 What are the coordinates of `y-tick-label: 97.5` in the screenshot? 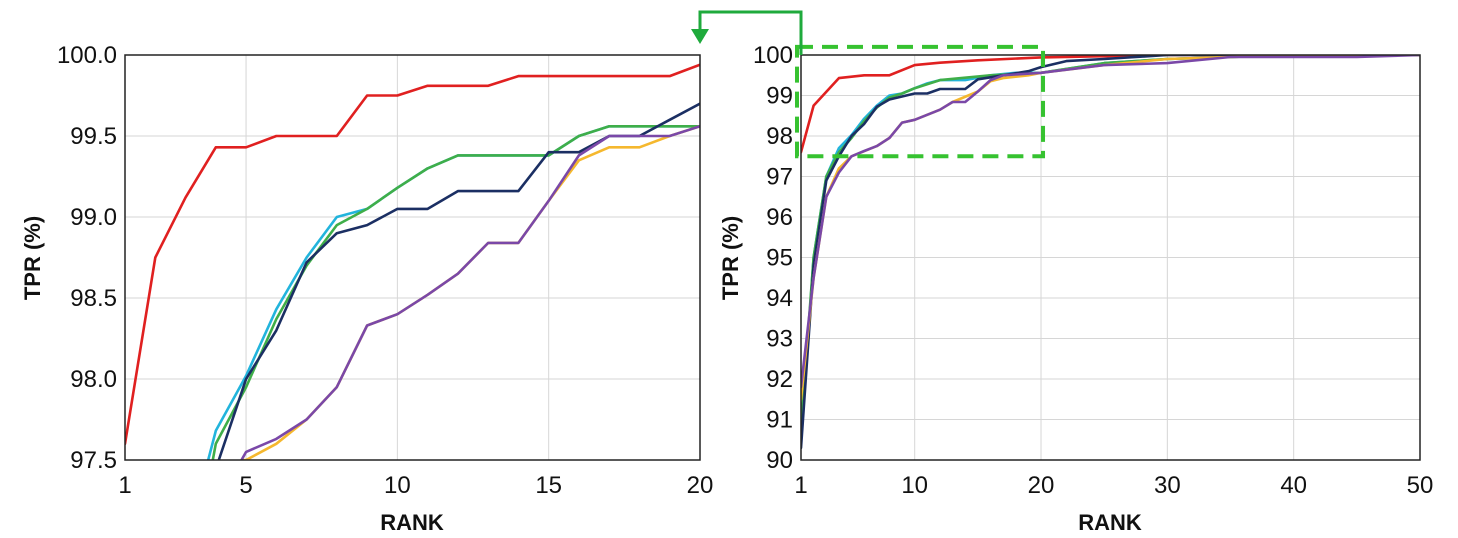 It's located at (93, 460).